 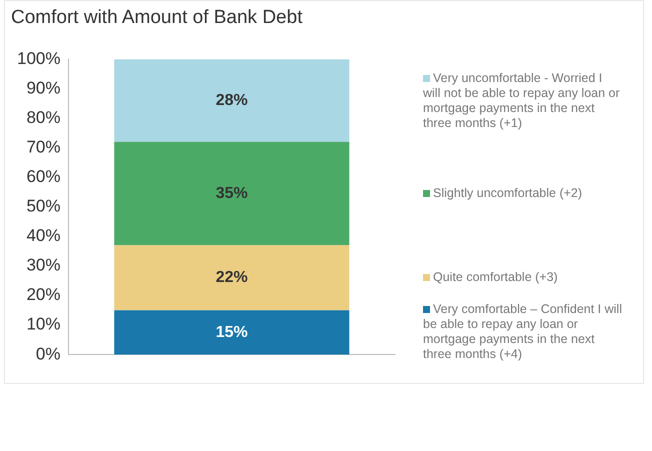 I want to click on y-tick-label: 80%, so click(x=43, y=117).